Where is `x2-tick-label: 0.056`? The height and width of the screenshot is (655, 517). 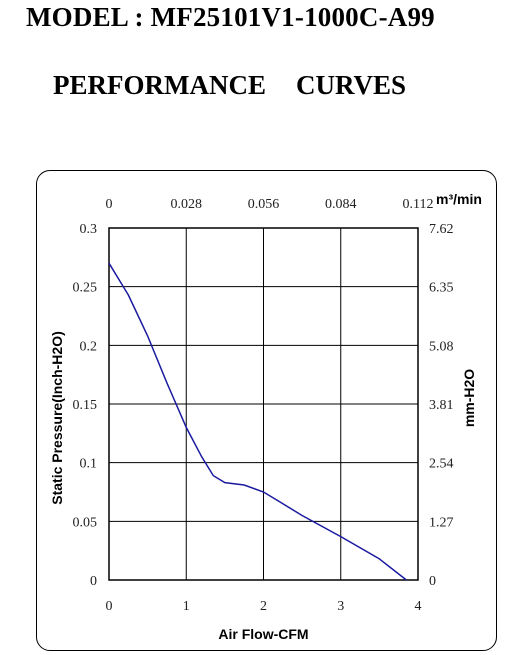
x2-tick-label: 0.056 is located at coordinates (264, 204).